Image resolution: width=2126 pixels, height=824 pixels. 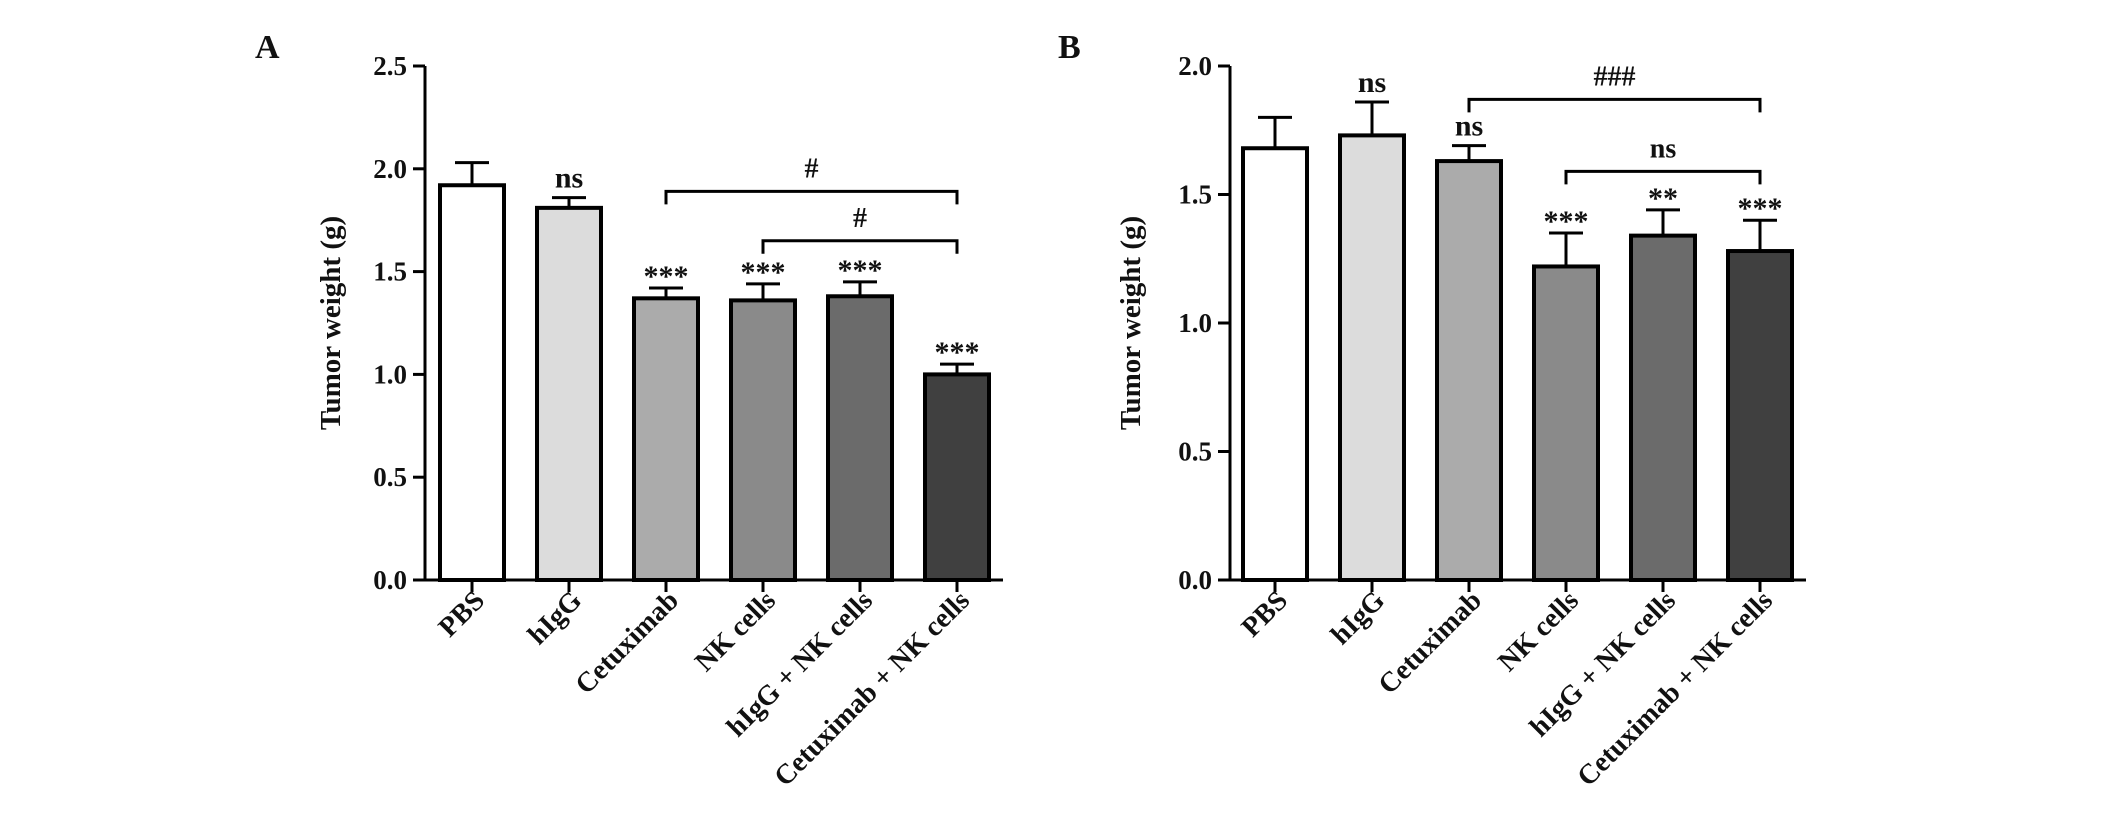 I want to click on significance-label: **, so click(x=1663, y=198).